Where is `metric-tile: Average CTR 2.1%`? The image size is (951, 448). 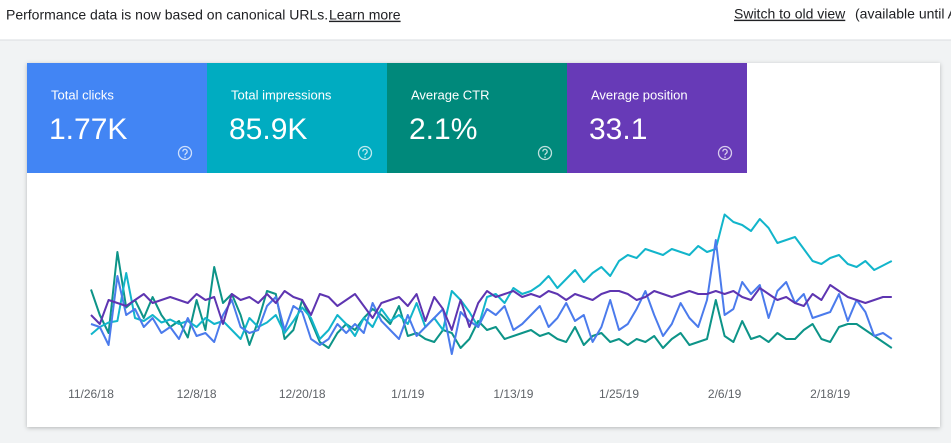
metric-tile: Average CTR 2.1% is located at coordinates (477, 118).